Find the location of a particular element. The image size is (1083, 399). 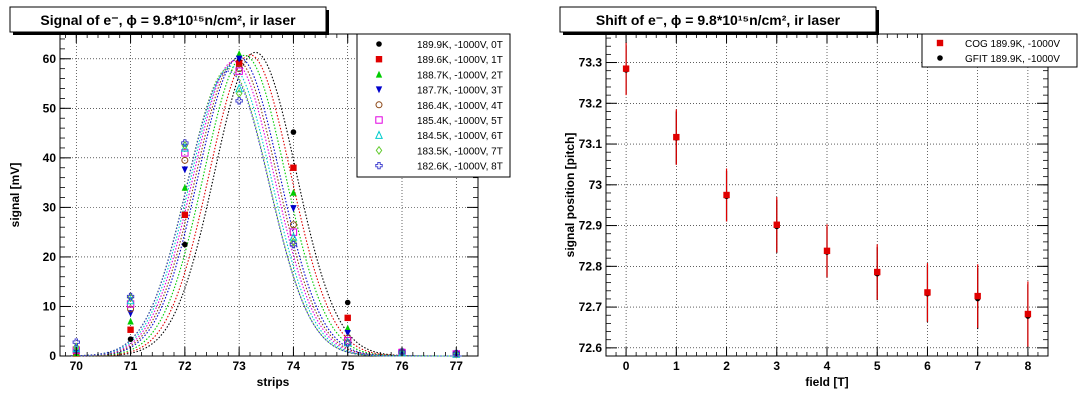

y-tick-label: 30 is located at coordinates (50, 207).